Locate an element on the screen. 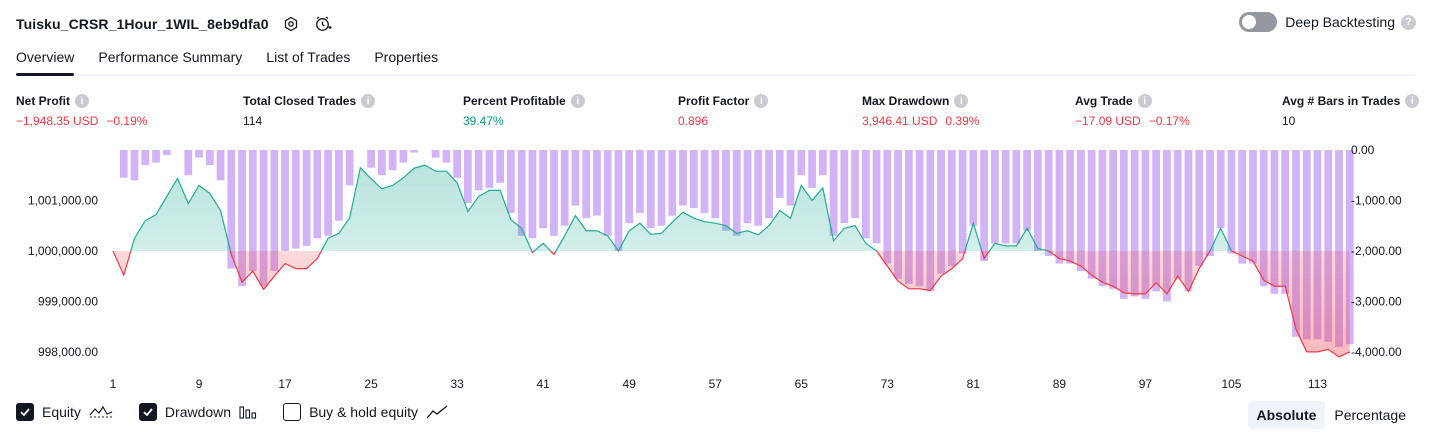  legend-buy-hold: Buy & hold equity is located at coordinates (365, 412).